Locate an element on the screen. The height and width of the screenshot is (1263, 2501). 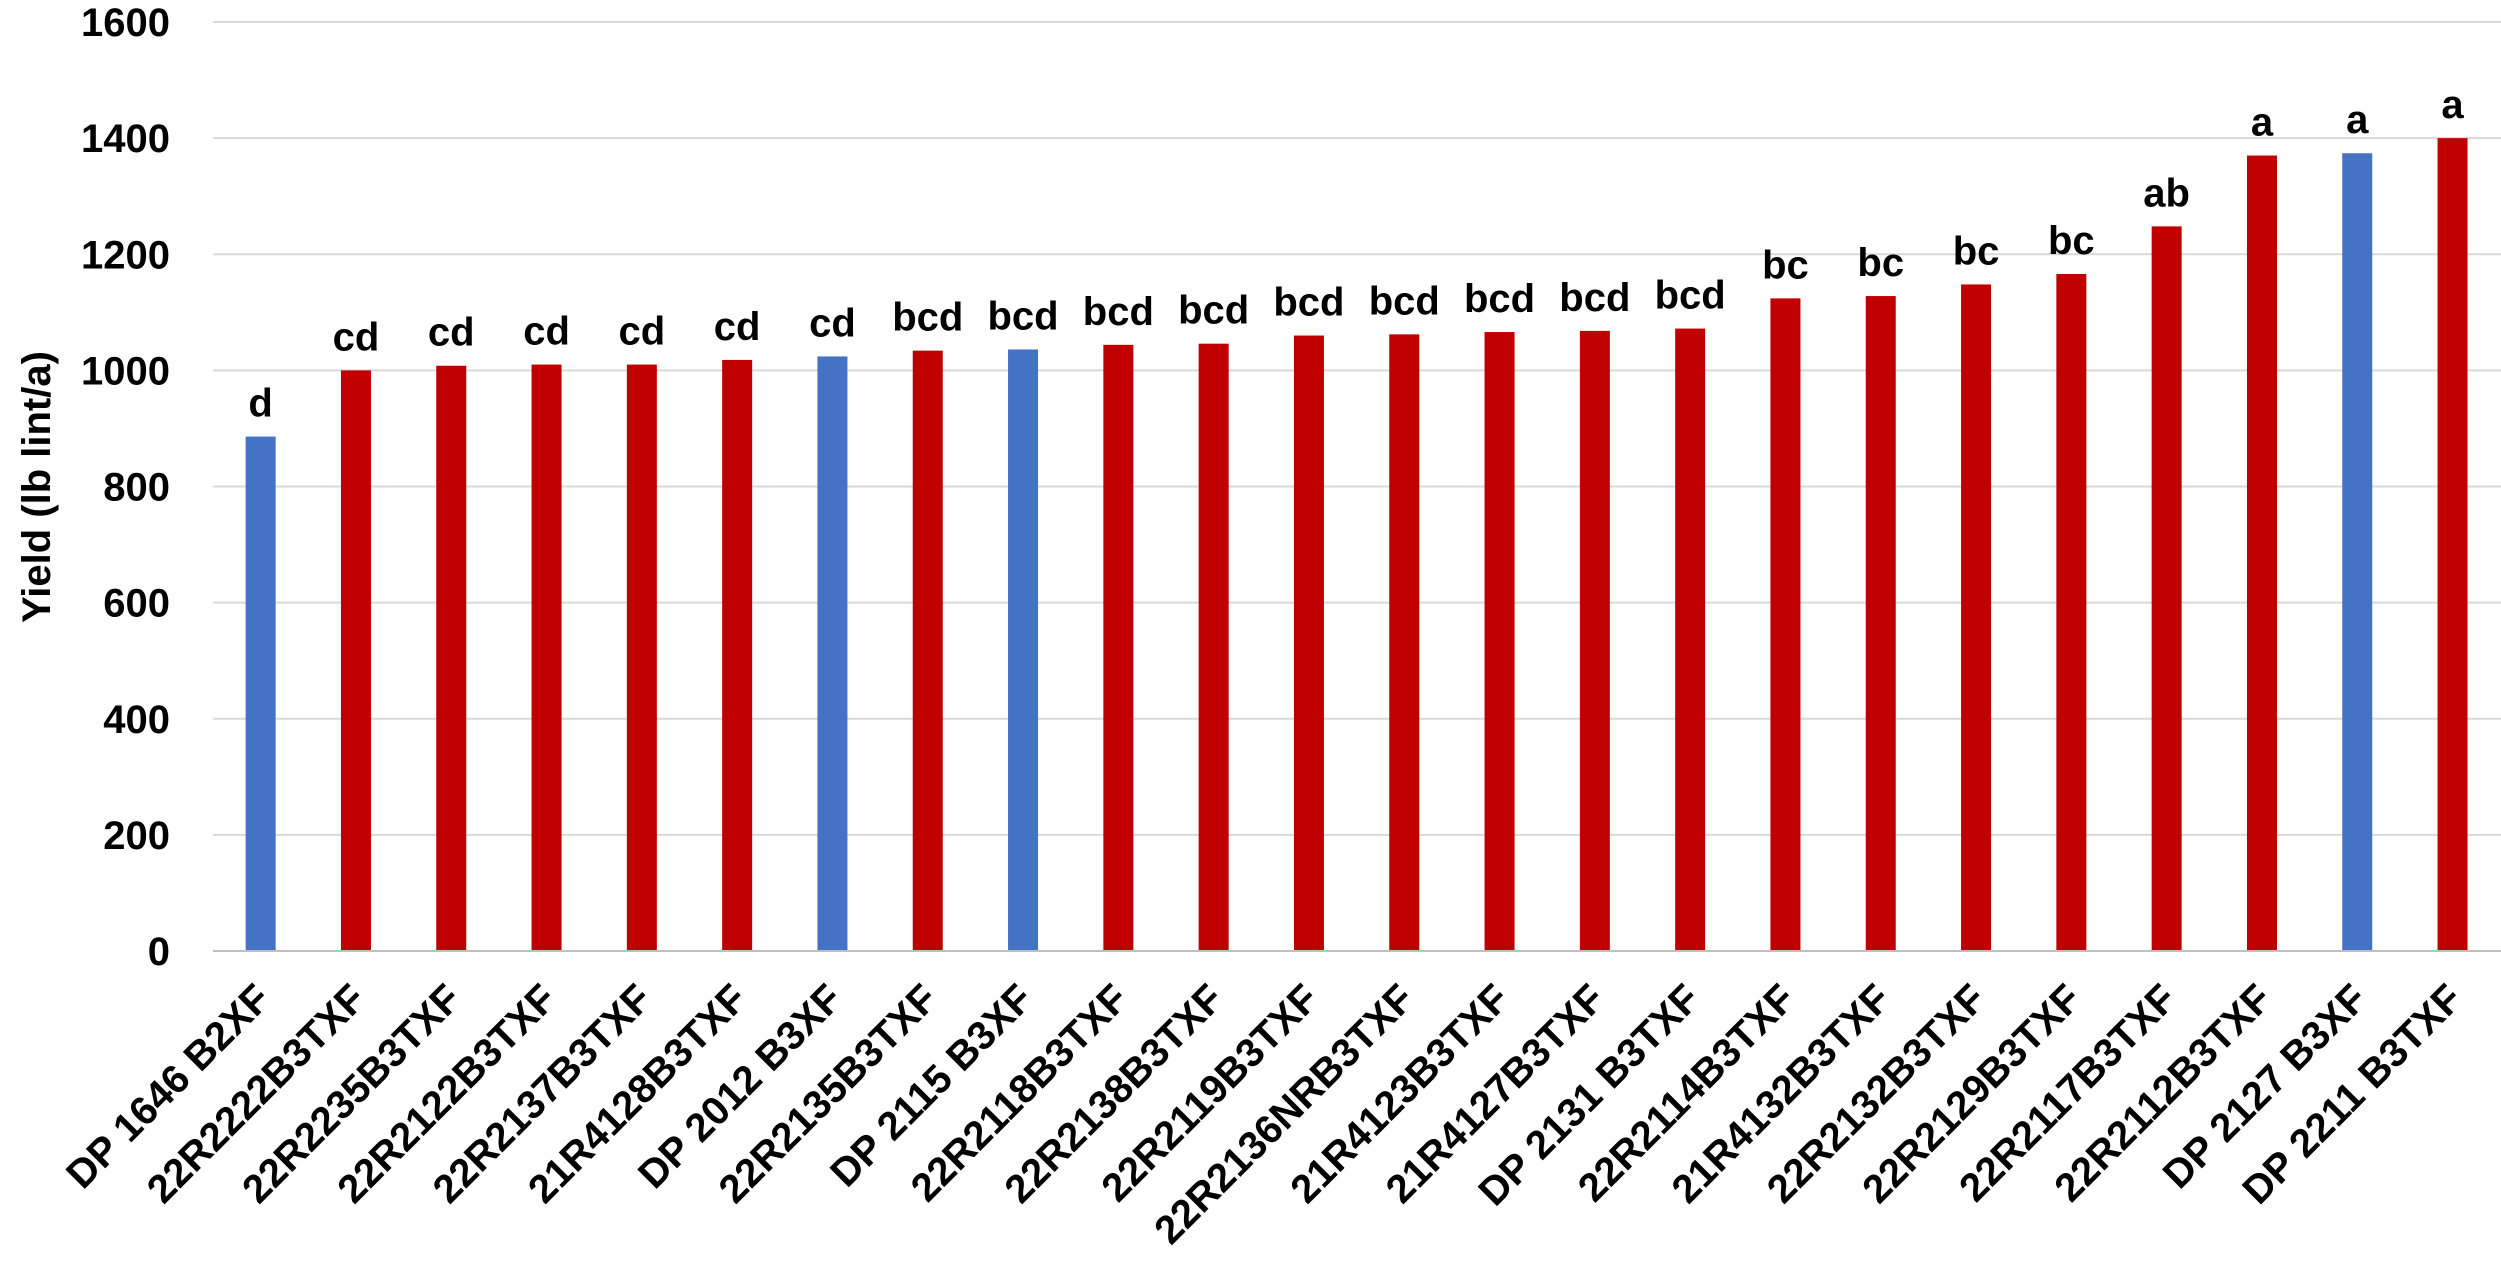
y-axis-title: Yield (lb lint/a) is located at coordinates (37, 487).